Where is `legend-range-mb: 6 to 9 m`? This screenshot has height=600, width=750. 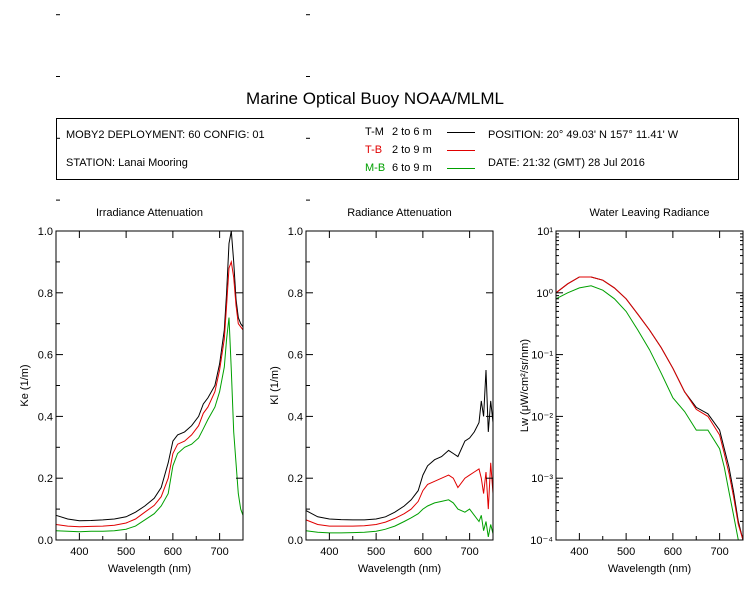 legend-range-mb: 6 to 9 m is located at coordinates (412, 168).